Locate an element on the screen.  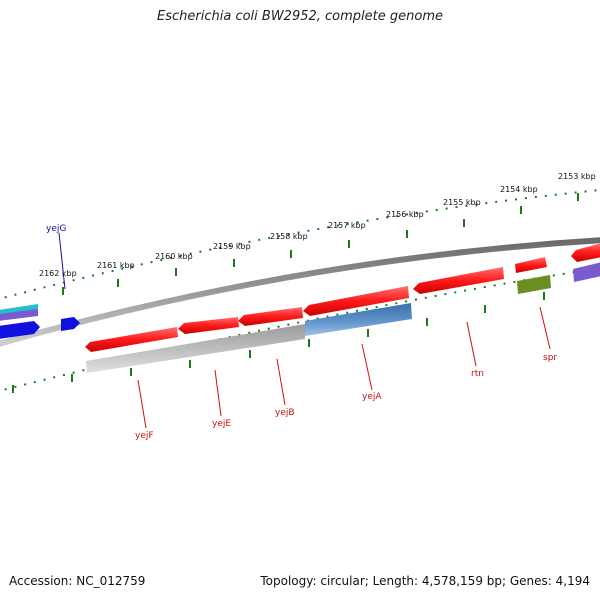
leader-yejE is located at coordinates (218, 393).